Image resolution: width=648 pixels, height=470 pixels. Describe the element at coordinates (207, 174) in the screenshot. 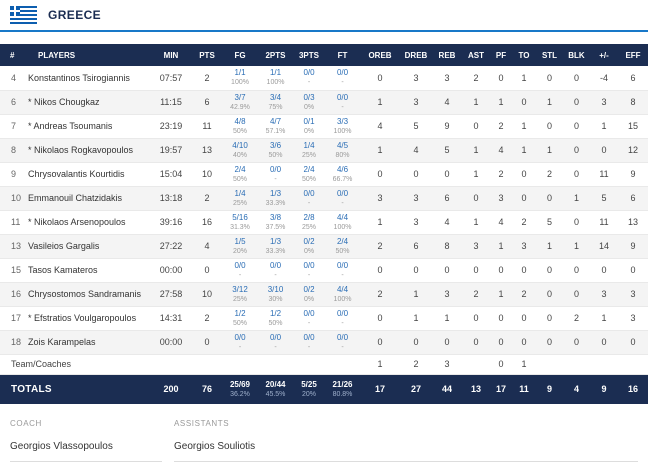

I see `stat-pts: 10` at that location.